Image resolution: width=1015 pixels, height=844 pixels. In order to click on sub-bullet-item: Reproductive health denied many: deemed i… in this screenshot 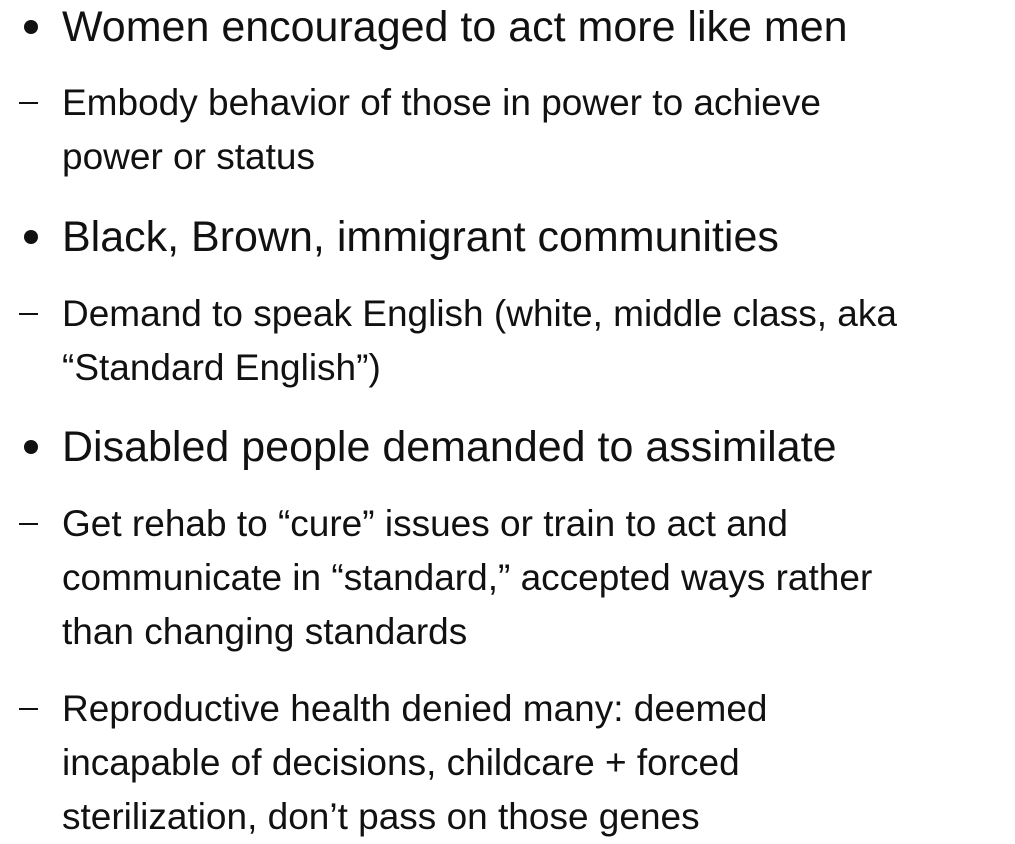, I will do `click(415, 763)`.